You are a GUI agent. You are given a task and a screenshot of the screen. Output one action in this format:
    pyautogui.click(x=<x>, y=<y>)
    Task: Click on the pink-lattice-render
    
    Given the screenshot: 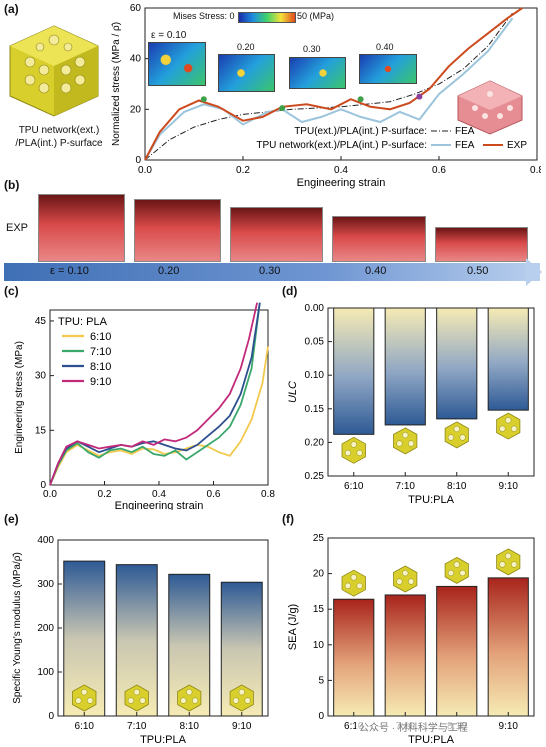 What is the action you would take?
    pyautogui.click(x=490, y=107)
    